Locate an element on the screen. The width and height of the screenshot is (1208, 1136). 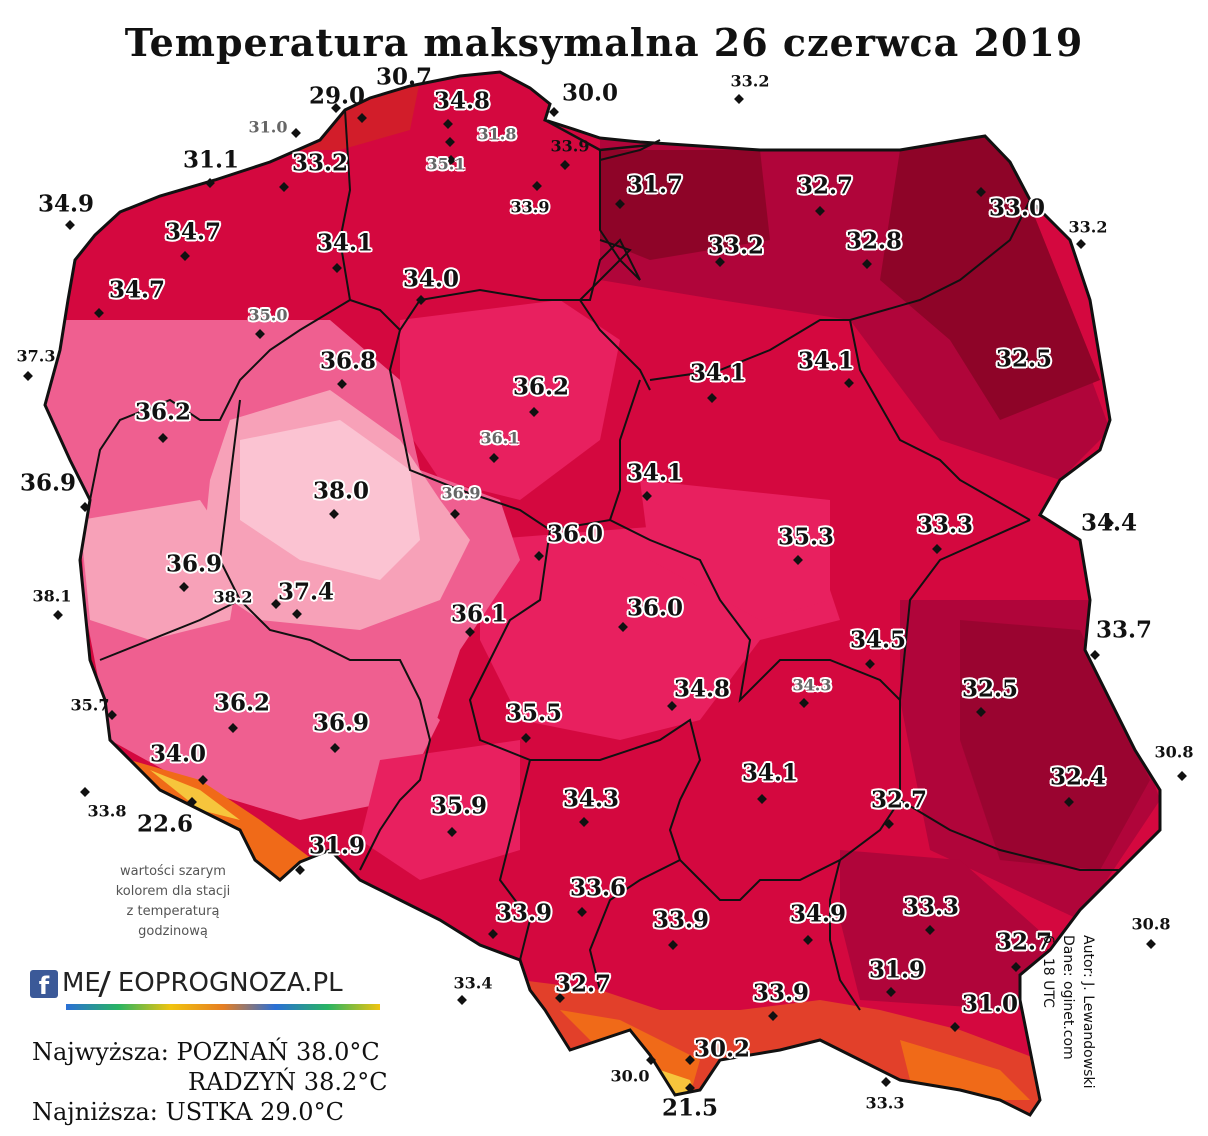
station-temperature-label: 34.0 is located at coordinates (431, 279).